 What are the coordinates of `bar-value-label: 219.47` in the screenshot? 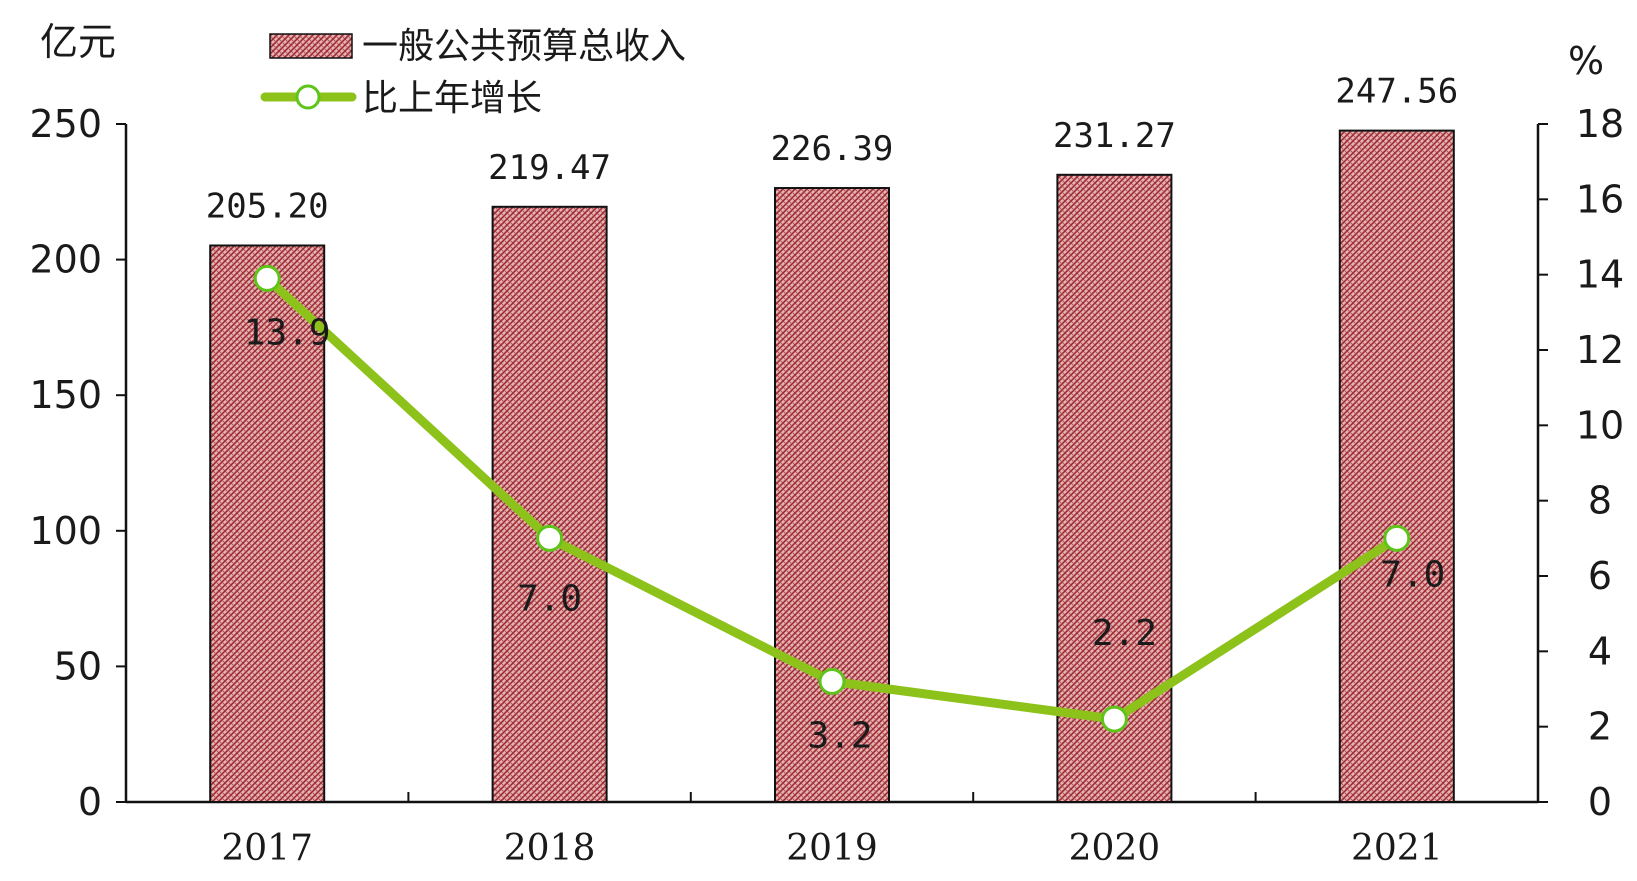 It's located at (549, 168).